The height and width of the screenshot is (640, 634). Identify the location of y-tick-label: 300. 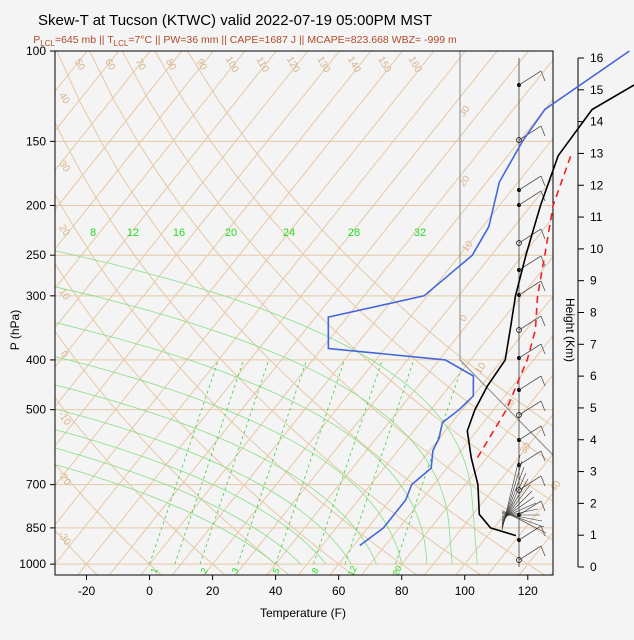
(36, 296).